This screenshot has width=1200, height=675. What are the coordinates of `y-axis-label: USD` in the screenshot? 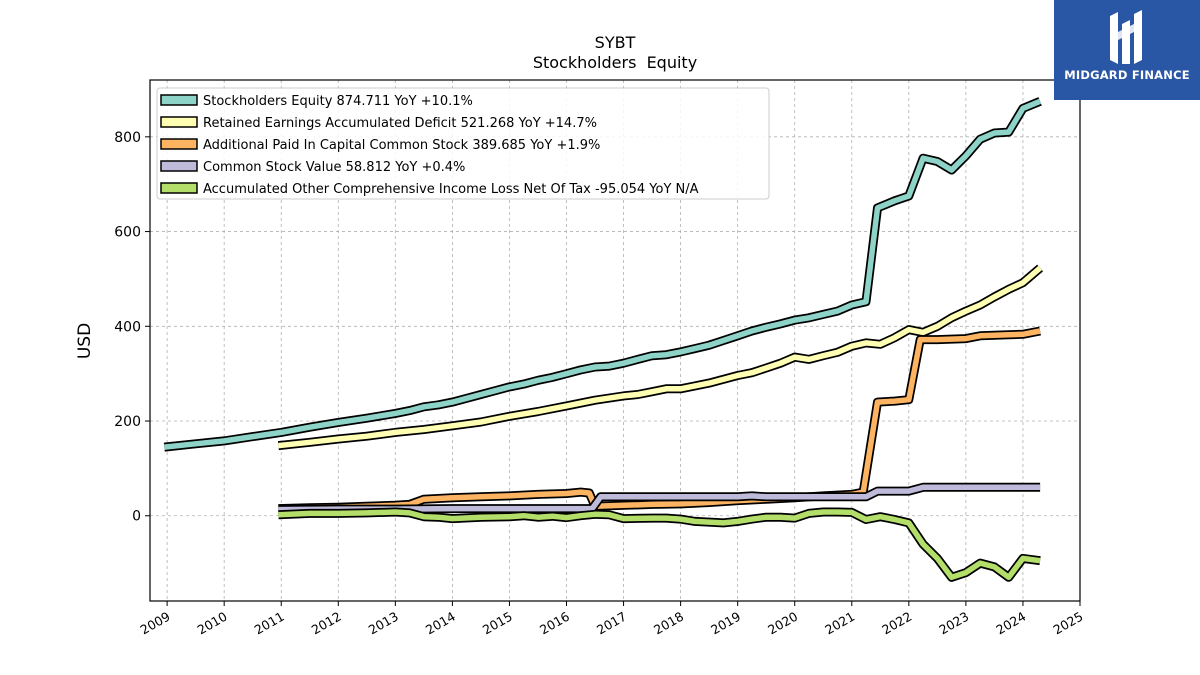 It's located at (85, 341).